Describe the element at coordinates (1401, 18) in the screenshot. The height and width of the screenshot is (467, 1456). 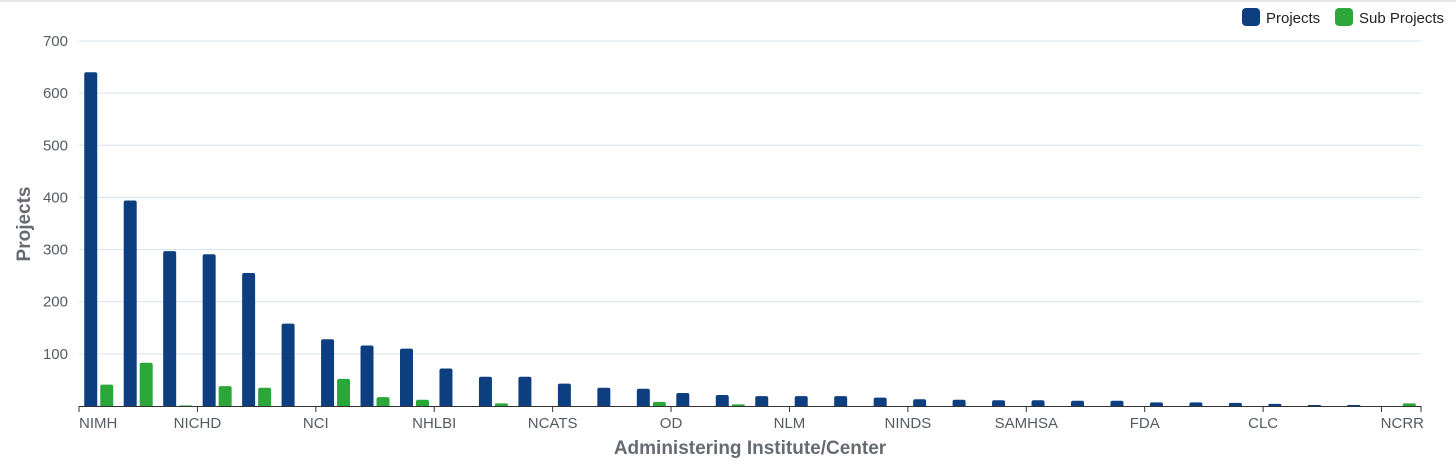
I see `legend-label-sub-projects: Sub Projects` at that location.